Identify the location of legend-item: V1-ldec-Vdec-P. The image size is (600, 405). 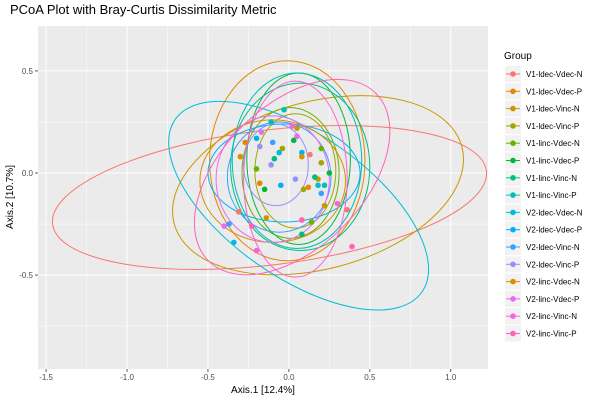
(543, 91).